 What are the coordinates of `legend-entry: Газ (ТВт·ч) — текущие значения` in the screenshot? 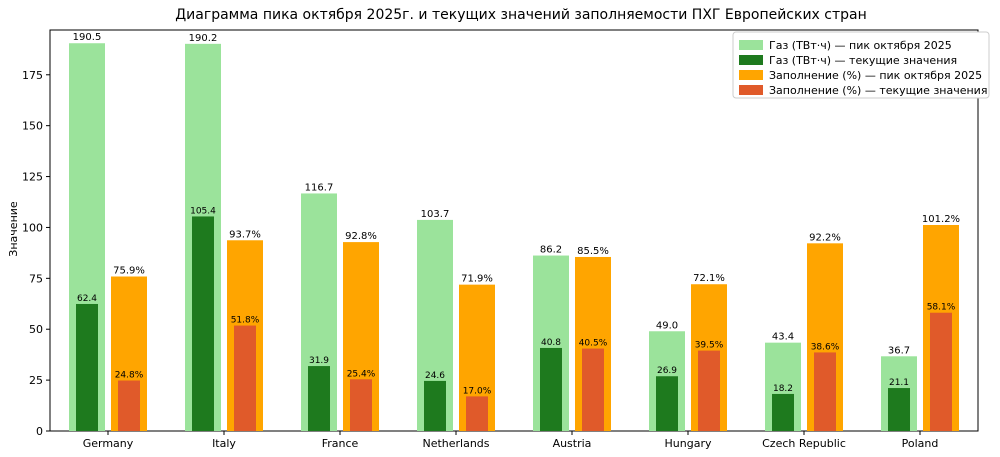 It's located at (863, 60).